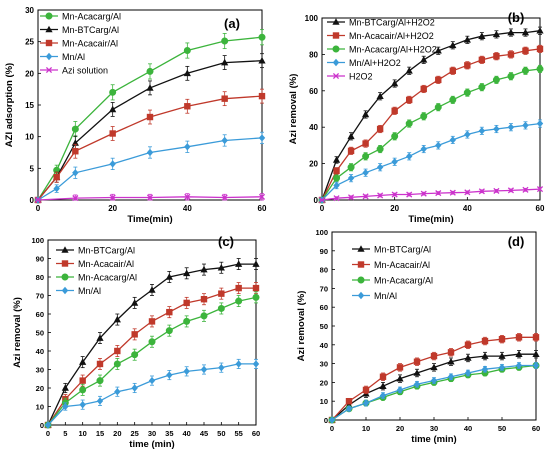 This screenshot has height=457, width=550. What do you see at coordinates (149, 219) in the screenshot?
I see `x-axis-title: Time(min)` at bounding box center [149, 219].